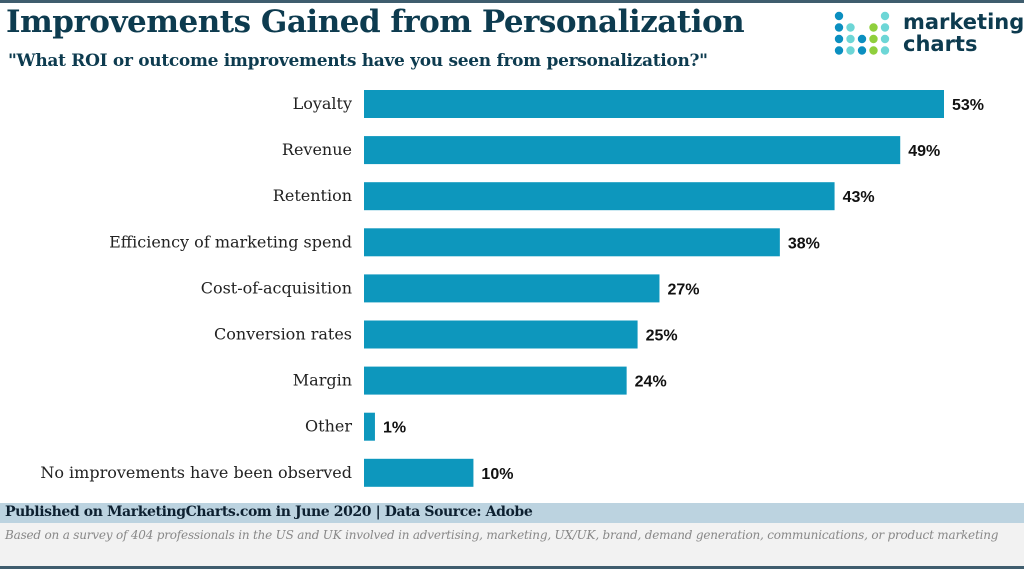 The image size is (1024, 569). What do you see at coordinates (230, 241) in the screenshot?
I see `category-label: Efficiency of marketing spend` at bounding box center [230, 241].